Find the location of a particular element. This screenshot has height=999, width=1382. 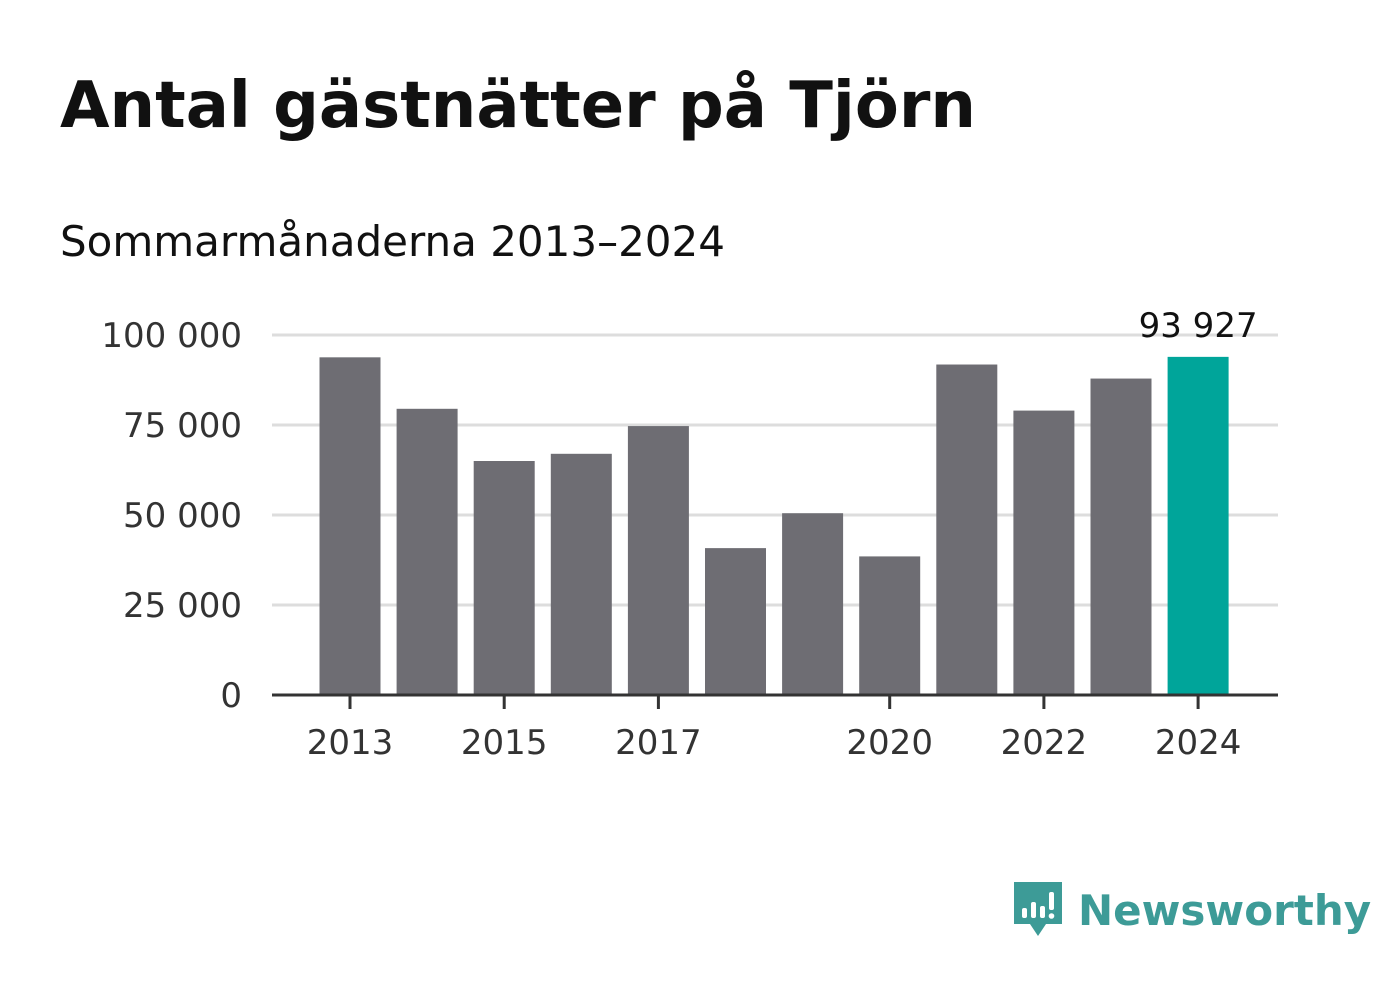

bar-2014 is located at coordinates (427, 551).